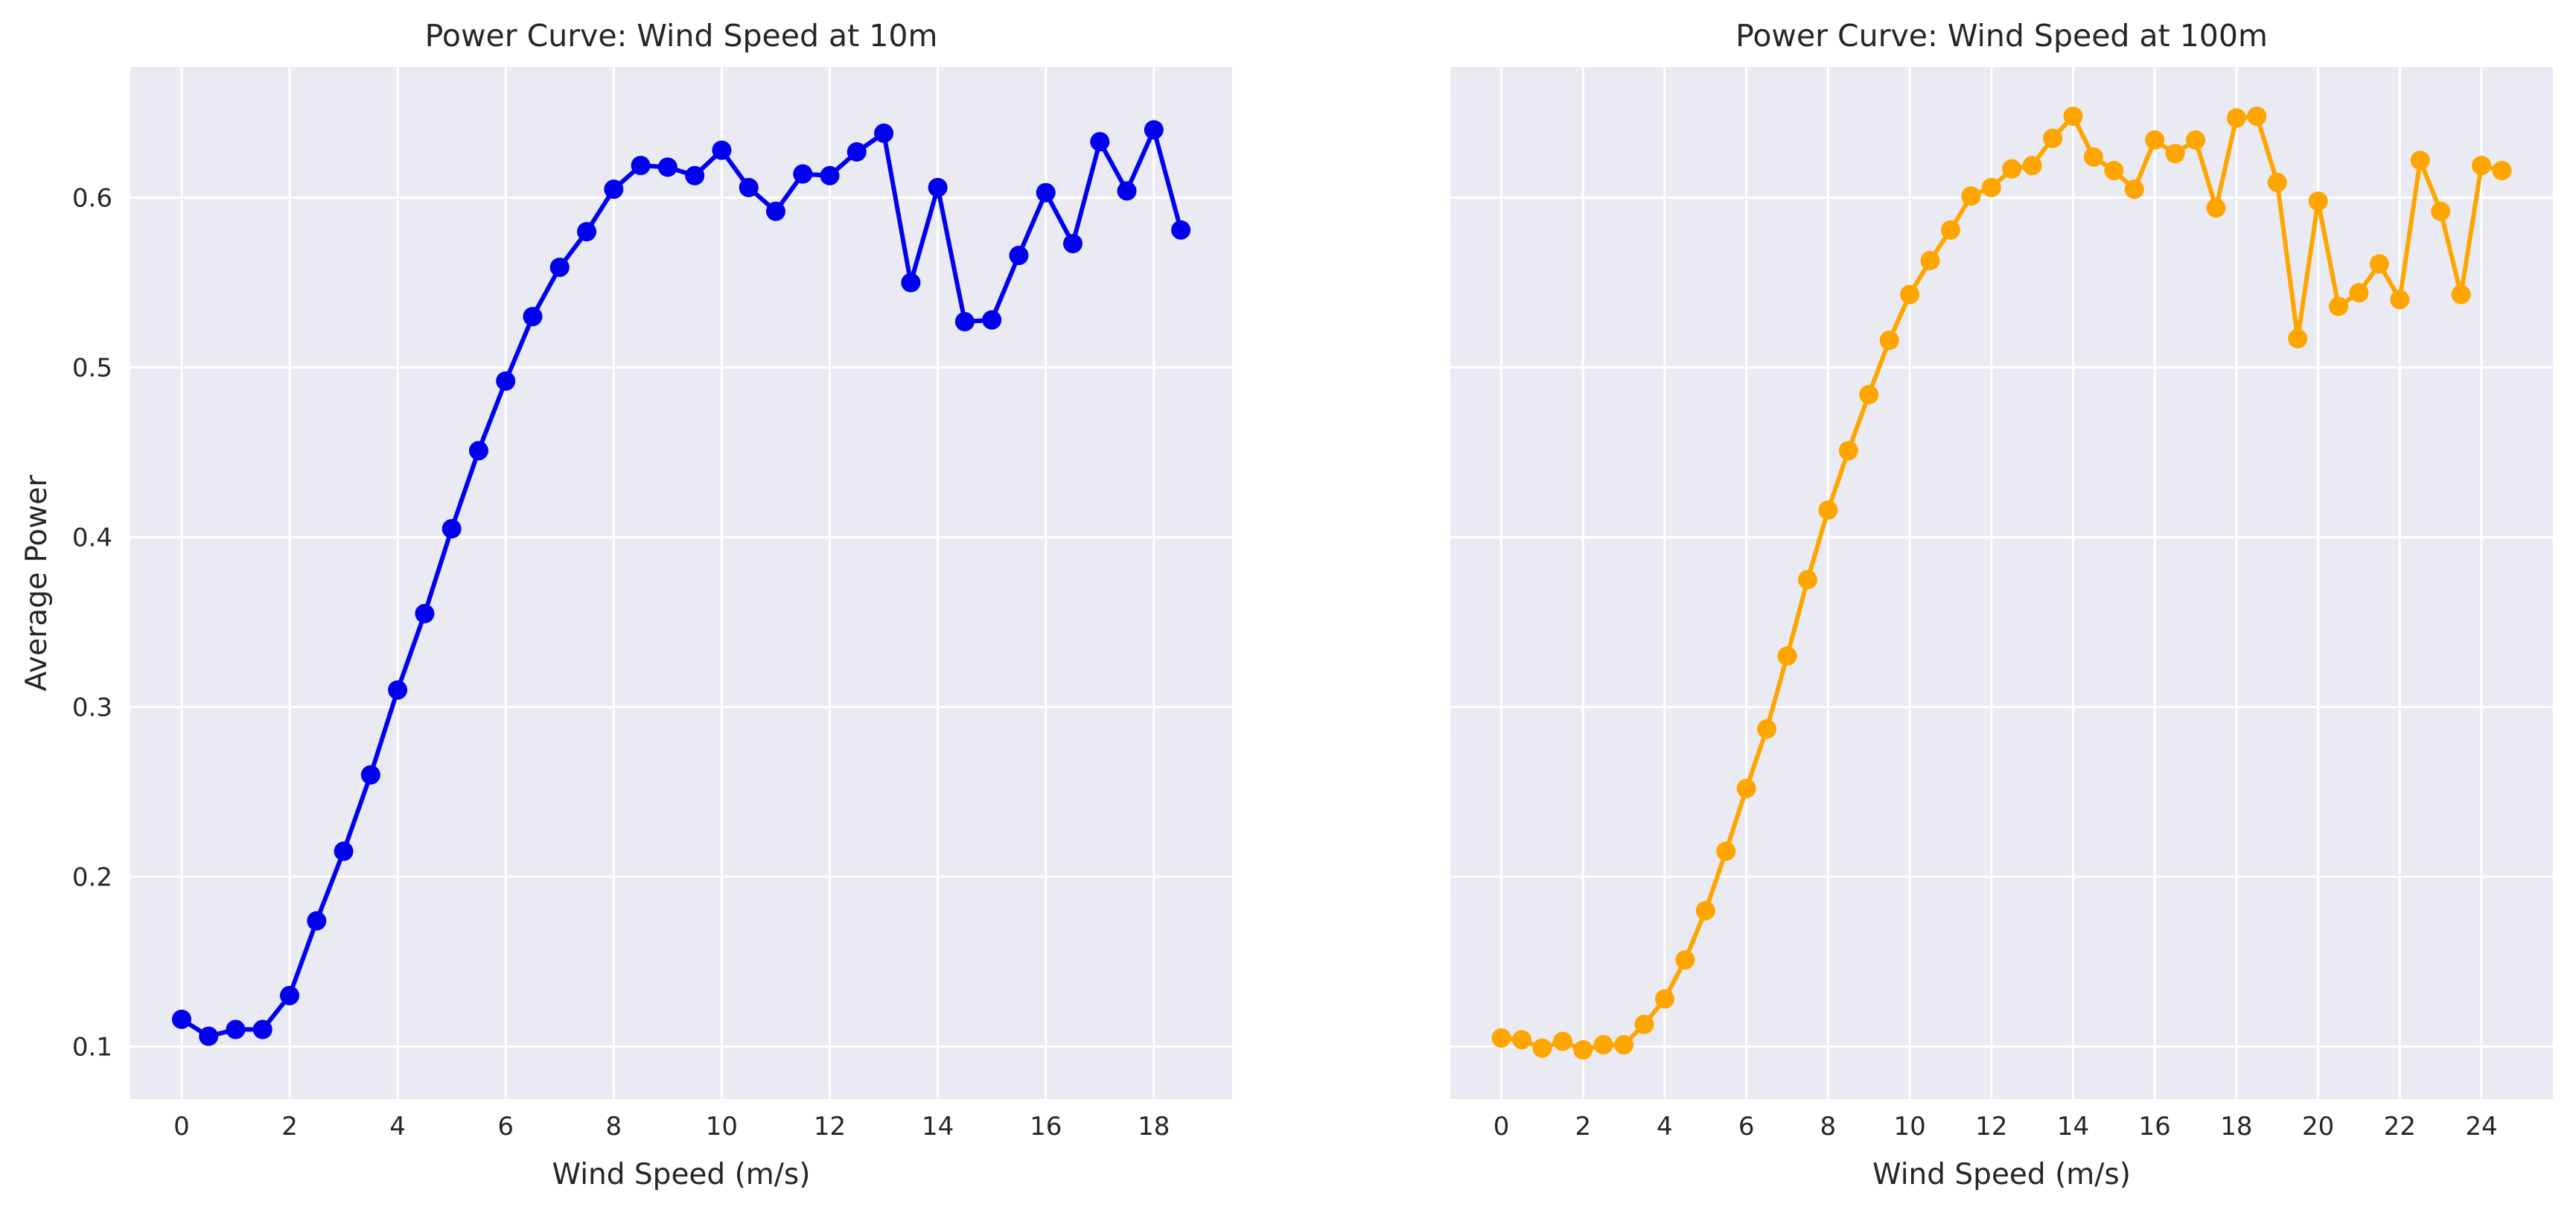  What do you see at coordinates (2073, 1127) in the screenshot?
I see `x-tick-label: 14` at bounding box center [2073, 1127].